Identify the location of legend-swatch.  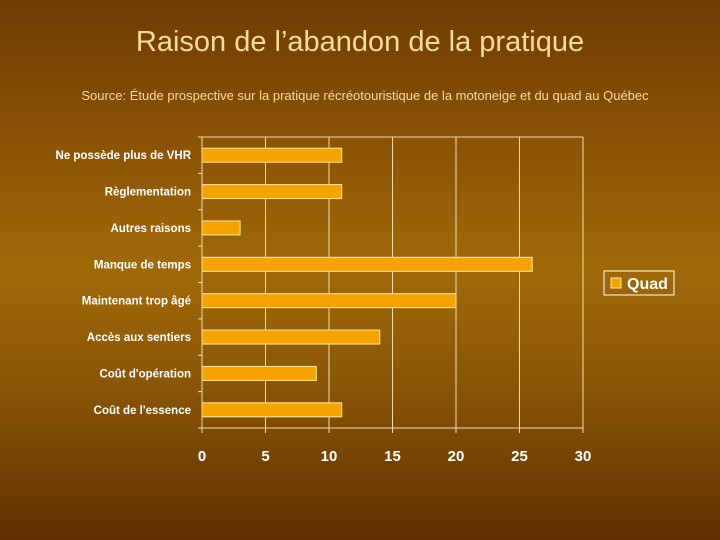
(616, 283).